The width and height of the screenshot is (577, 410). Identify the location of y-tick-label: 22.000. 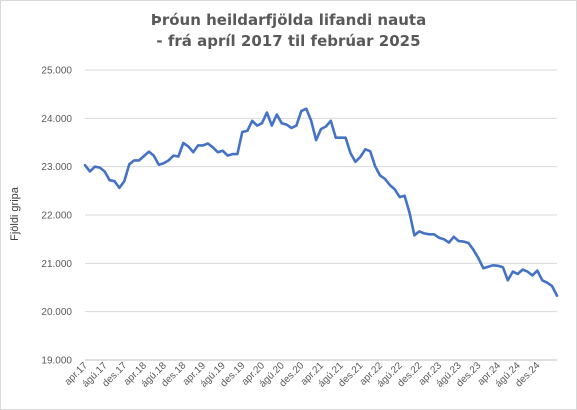
(56, 216).